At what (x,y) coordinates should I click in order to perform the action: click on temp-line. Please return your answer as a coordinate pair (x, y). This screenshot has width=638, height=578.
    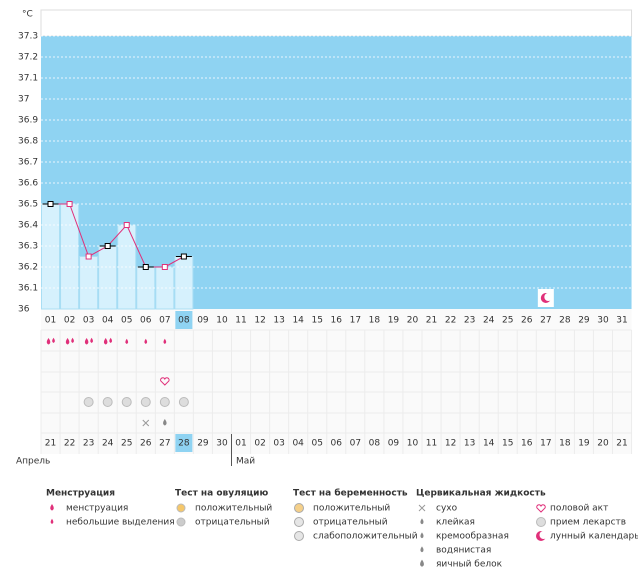
    Looking at the image, I should click on (117, 235).